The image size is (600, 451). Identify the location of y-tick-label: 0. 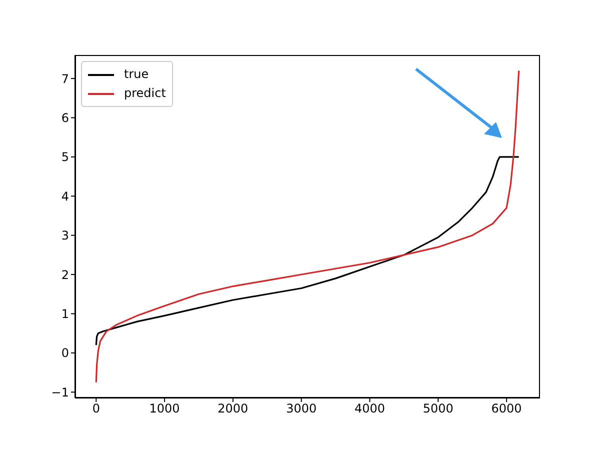
(65, 353).